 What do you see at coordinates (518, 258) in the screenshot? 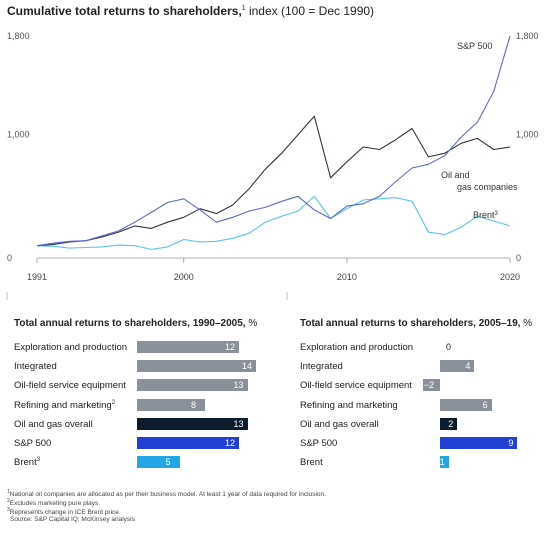
I see `y-tick-label-right: 0` at bounding box center [518, 258].